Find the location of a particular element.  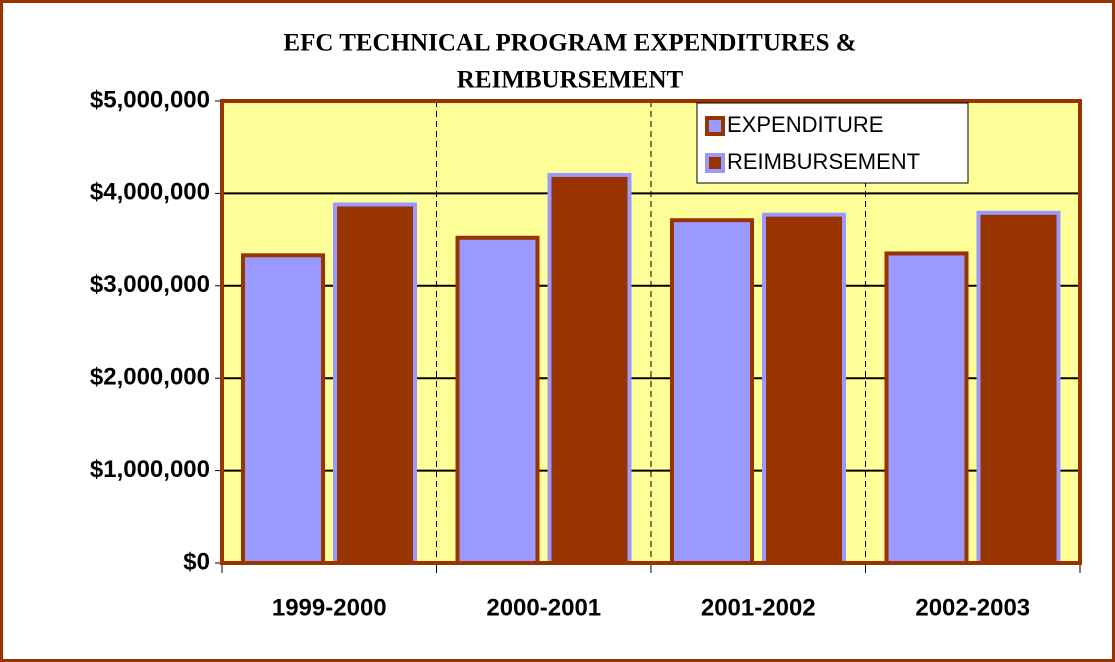

chart-title: REIMBURSEMENT is located at coordinates (570, 80).